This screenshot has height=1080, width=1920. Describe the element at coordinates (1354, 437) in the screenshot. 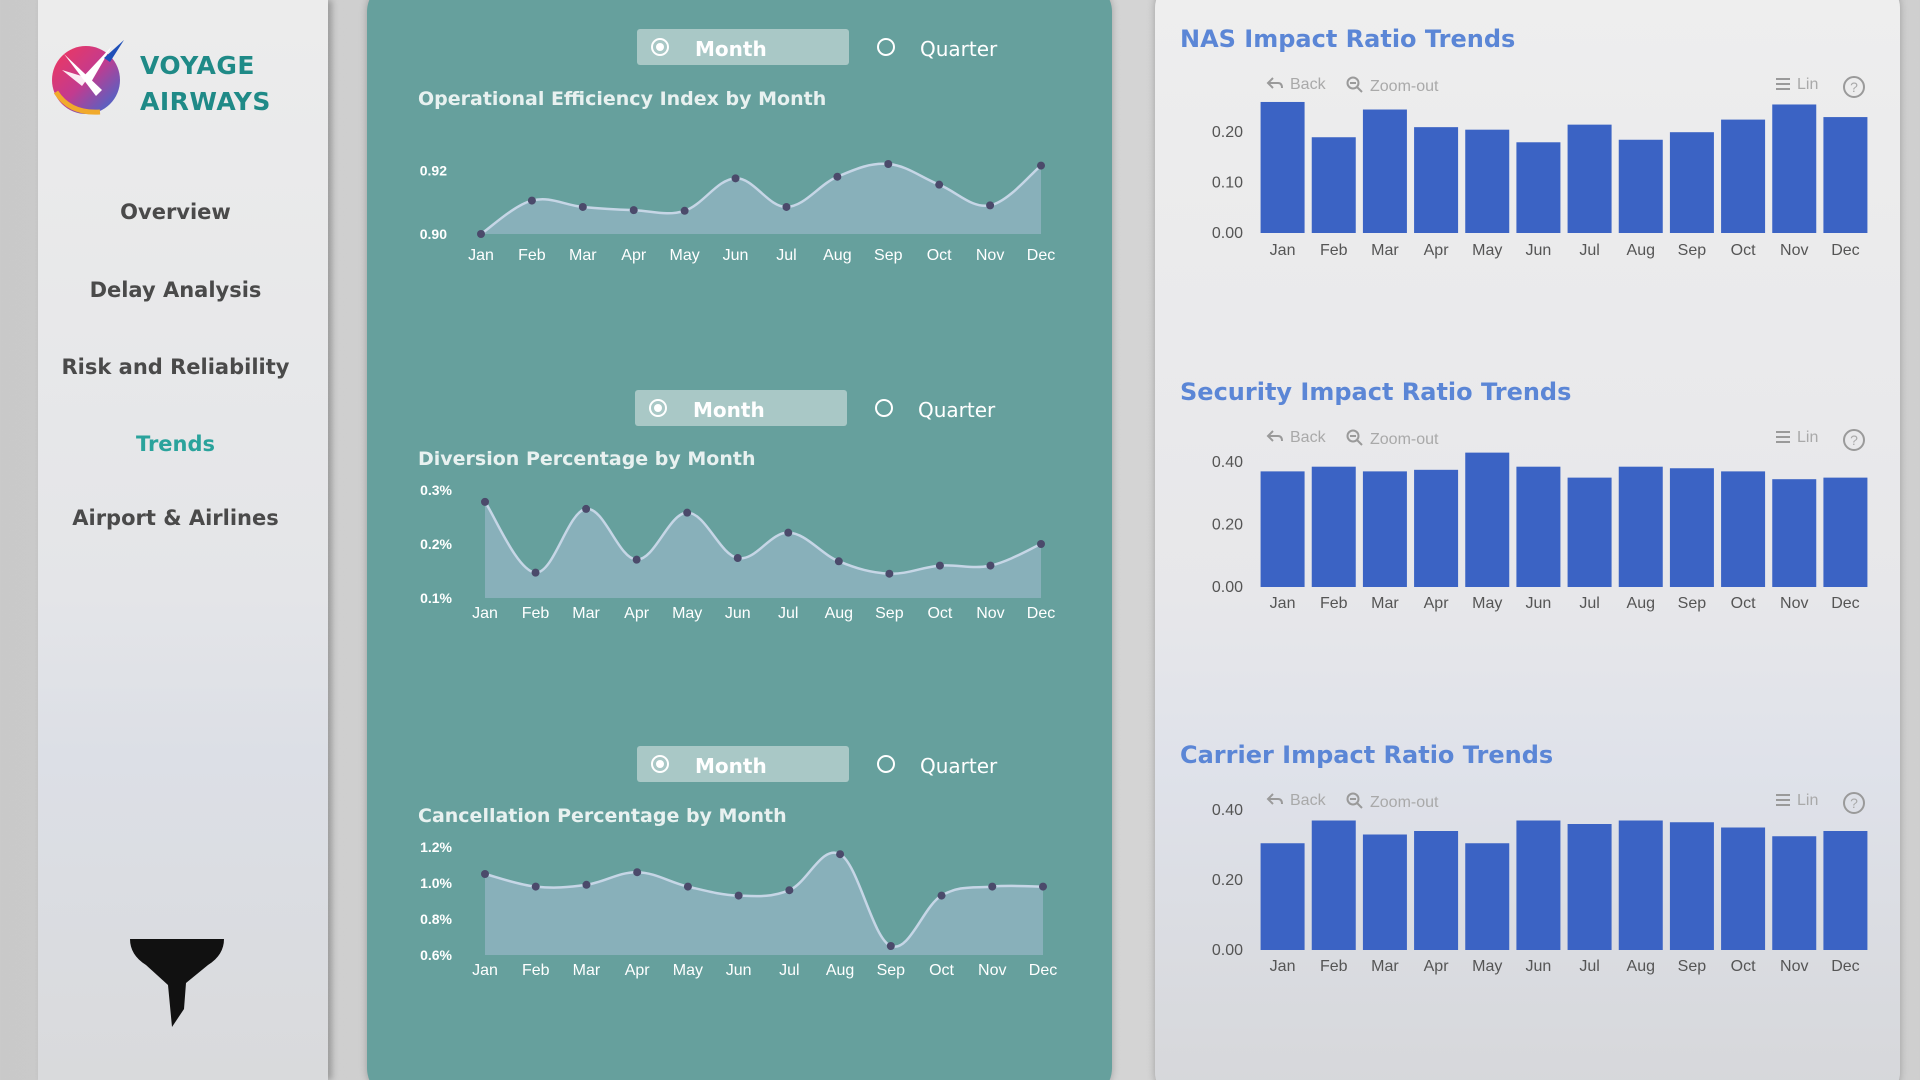

I see `zoom-out-icon` at that location.